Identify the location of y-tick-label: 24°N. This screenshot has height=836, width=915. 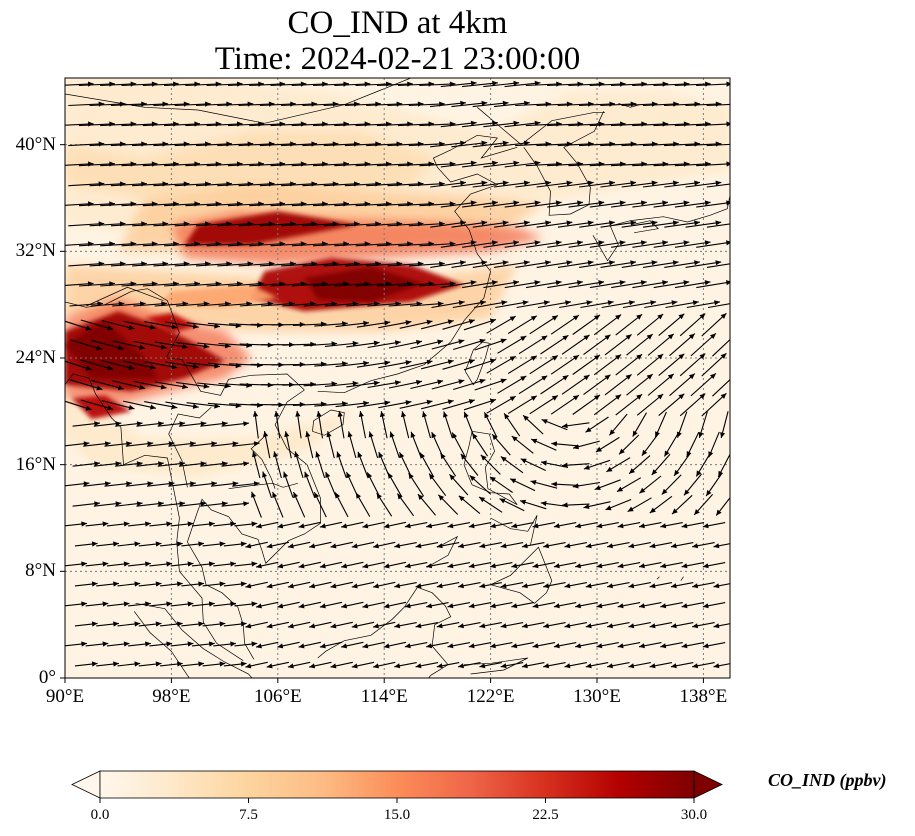
(35, 357).